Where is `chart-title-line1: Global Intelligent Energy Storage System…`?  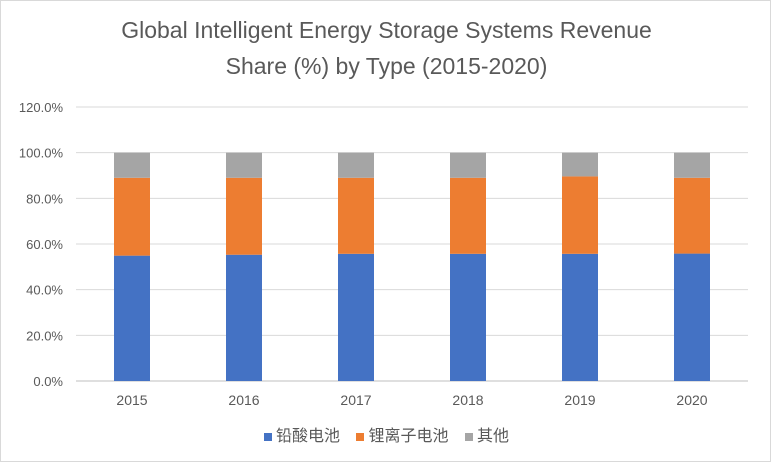 chart-title-line1: Global Intelligent Energy Storage System… is located at coordinates (386, 30).